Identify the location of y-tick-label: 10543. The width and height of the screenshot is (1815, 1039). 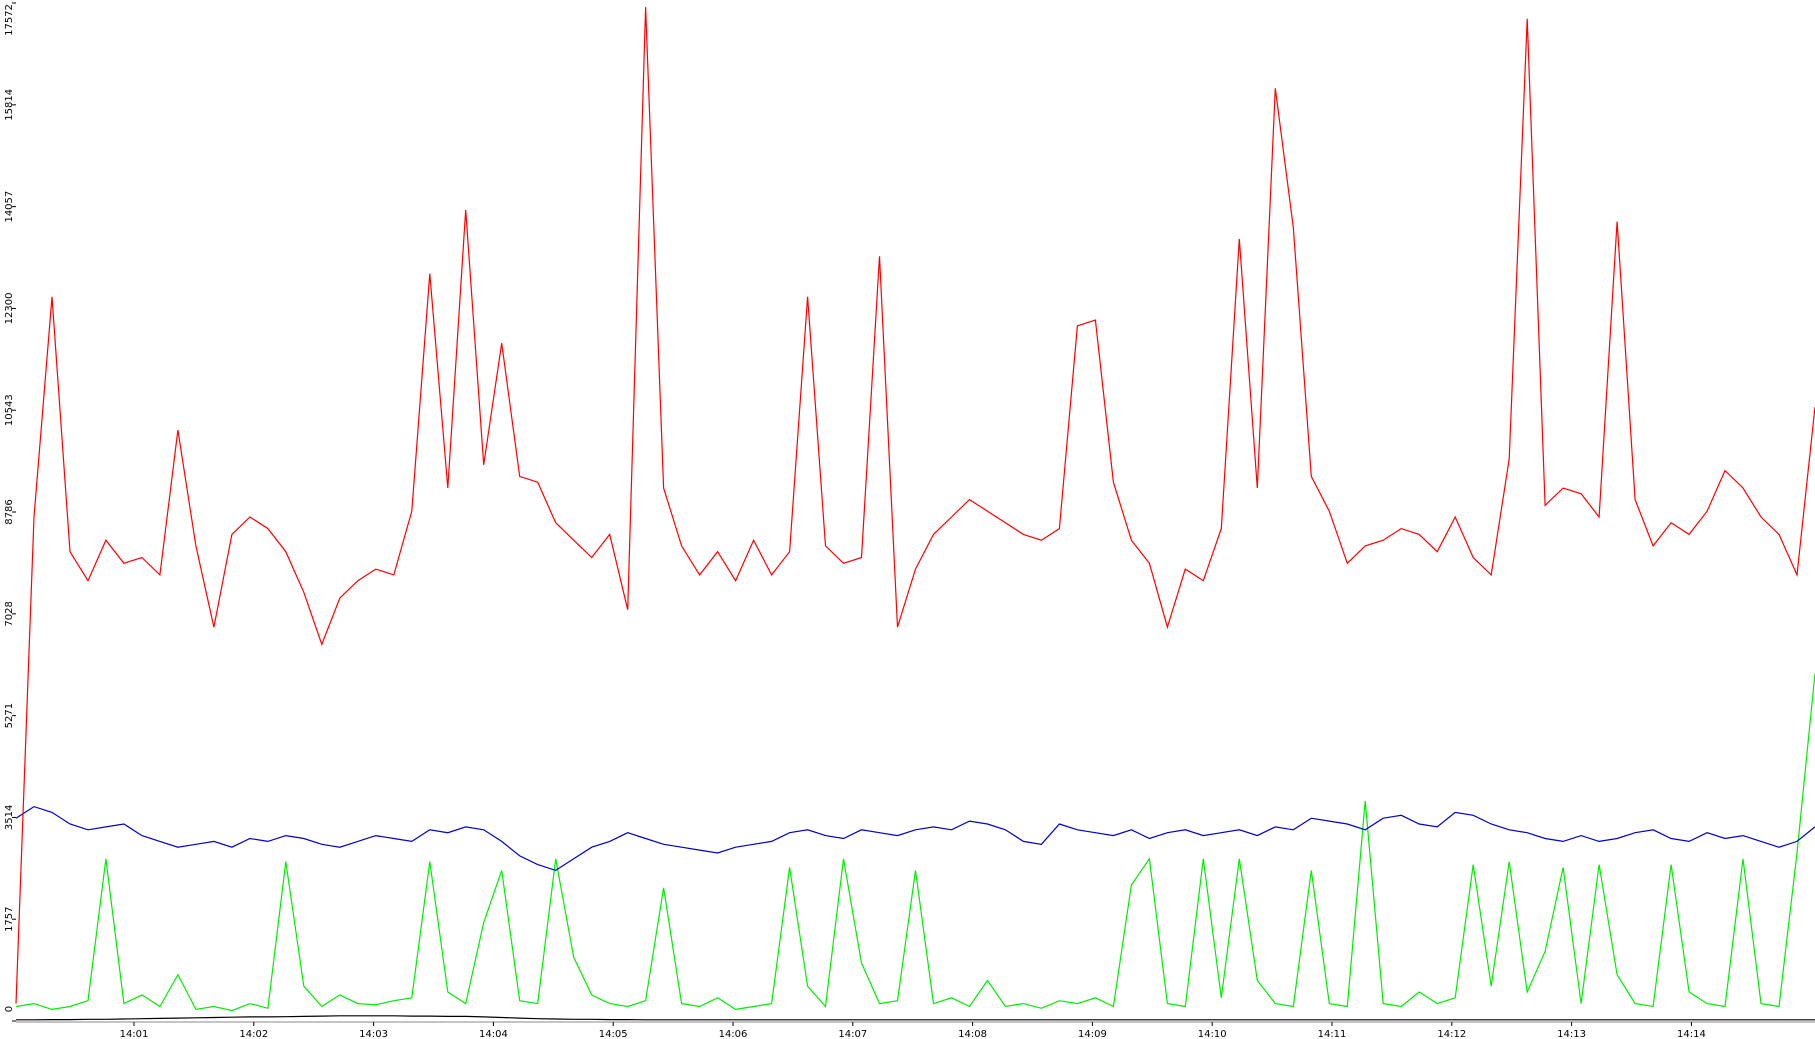
(9, 410).